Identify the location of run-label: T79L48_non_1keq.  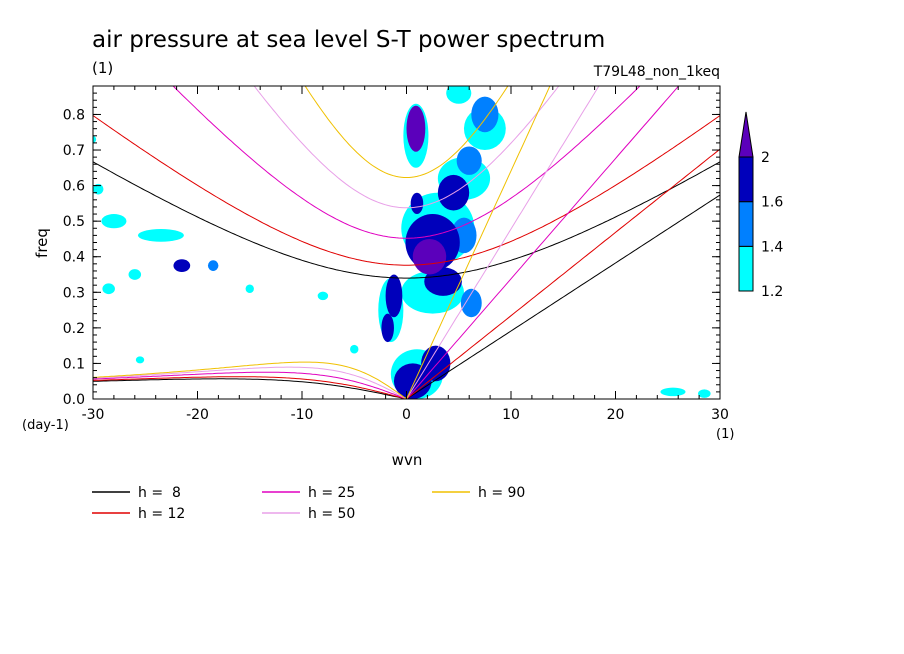
(656, 72).